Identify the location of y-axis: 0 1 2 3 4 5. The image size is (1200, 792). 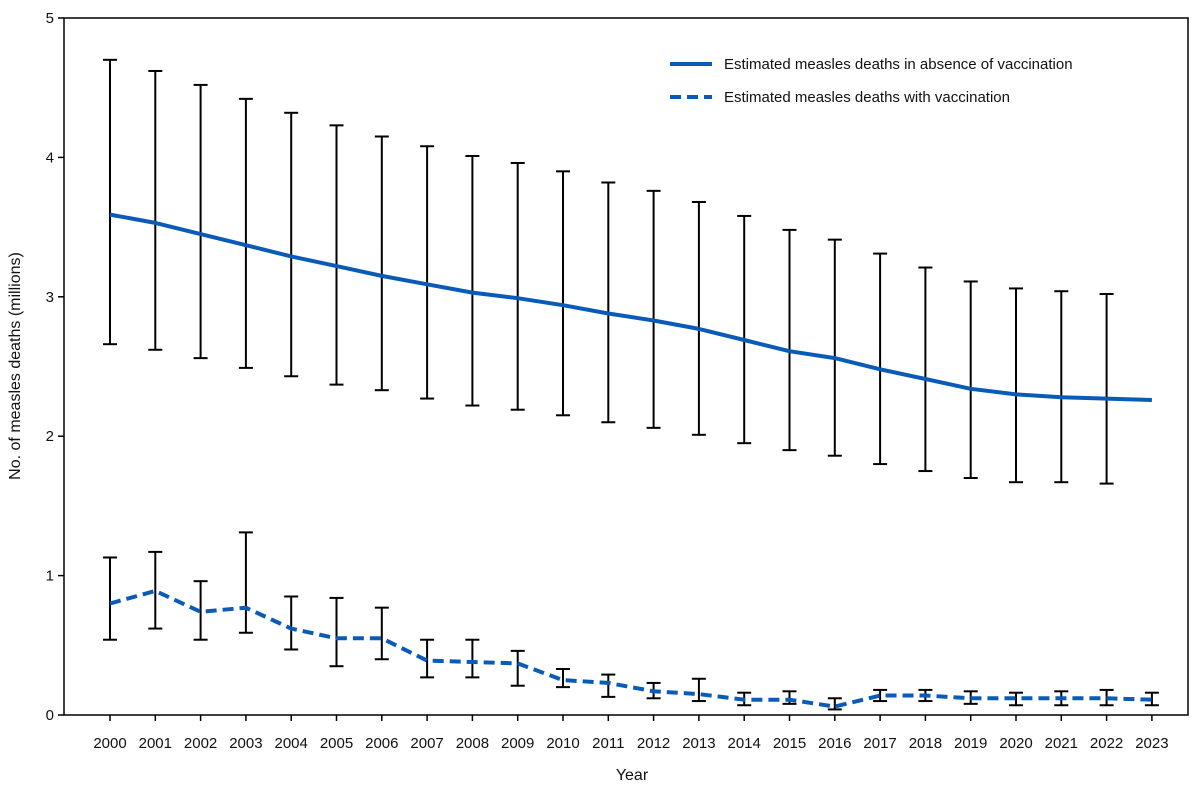
(55, 367).